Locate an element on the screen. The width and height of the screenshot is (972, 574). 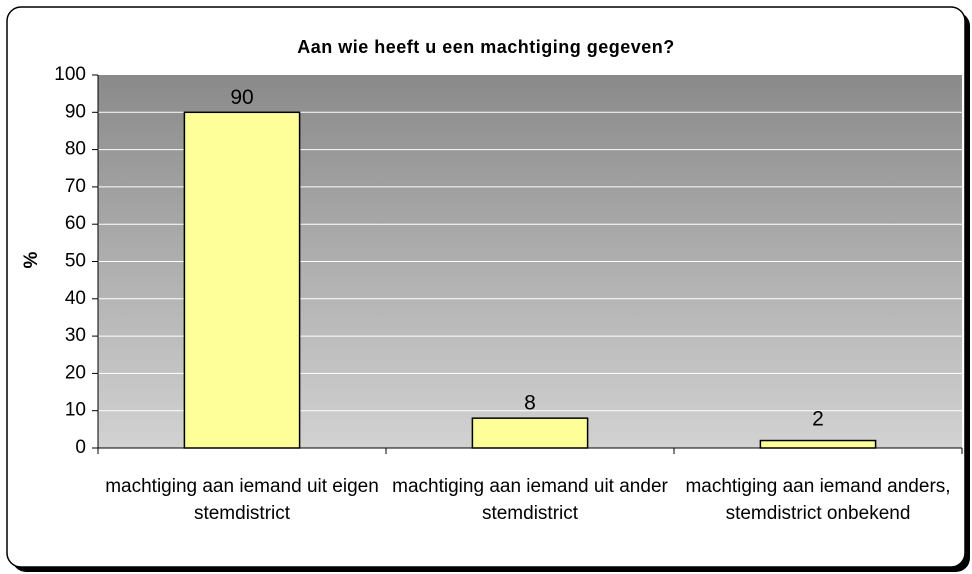
y-tick-label: 30 is located at coordinates (75, 335).